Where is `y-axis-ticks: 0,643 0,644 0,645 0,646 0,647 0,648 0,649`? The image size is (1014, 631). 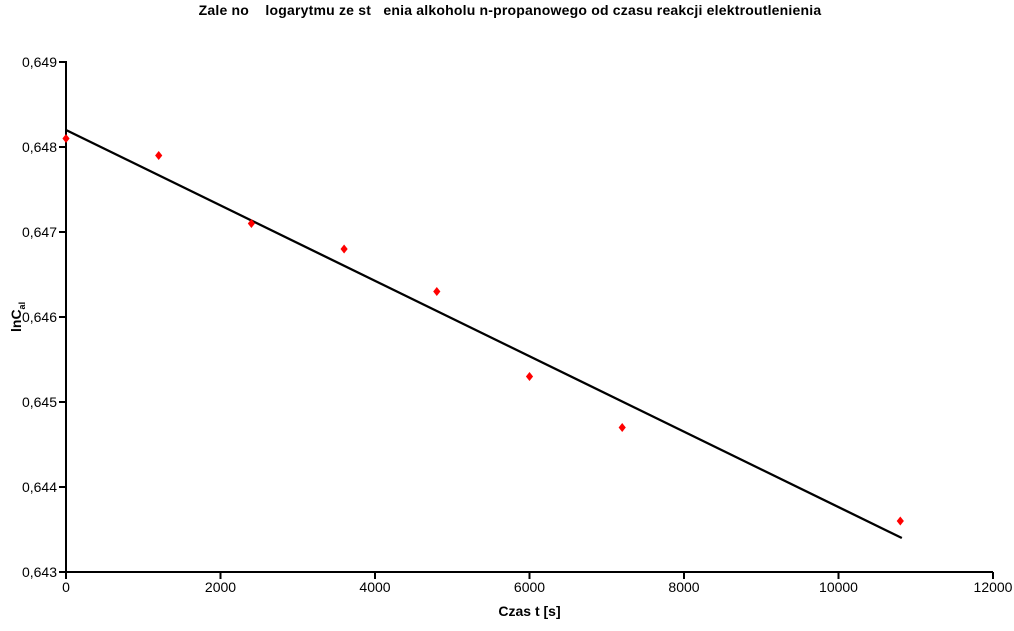 y-axis-ticks: 0,643 0,644 0,645 0,646 0,647 0,648 0,649 is located at coordinates (44, 317).